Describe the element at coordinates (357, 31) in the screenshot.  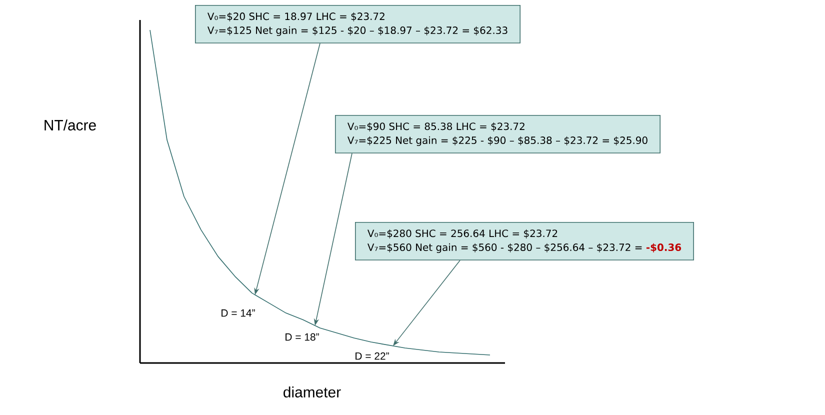
I see `annotation: V₇=$125 Net gain = $125 - $20 – $18.97 – $23.72 = $62.33` at that location.